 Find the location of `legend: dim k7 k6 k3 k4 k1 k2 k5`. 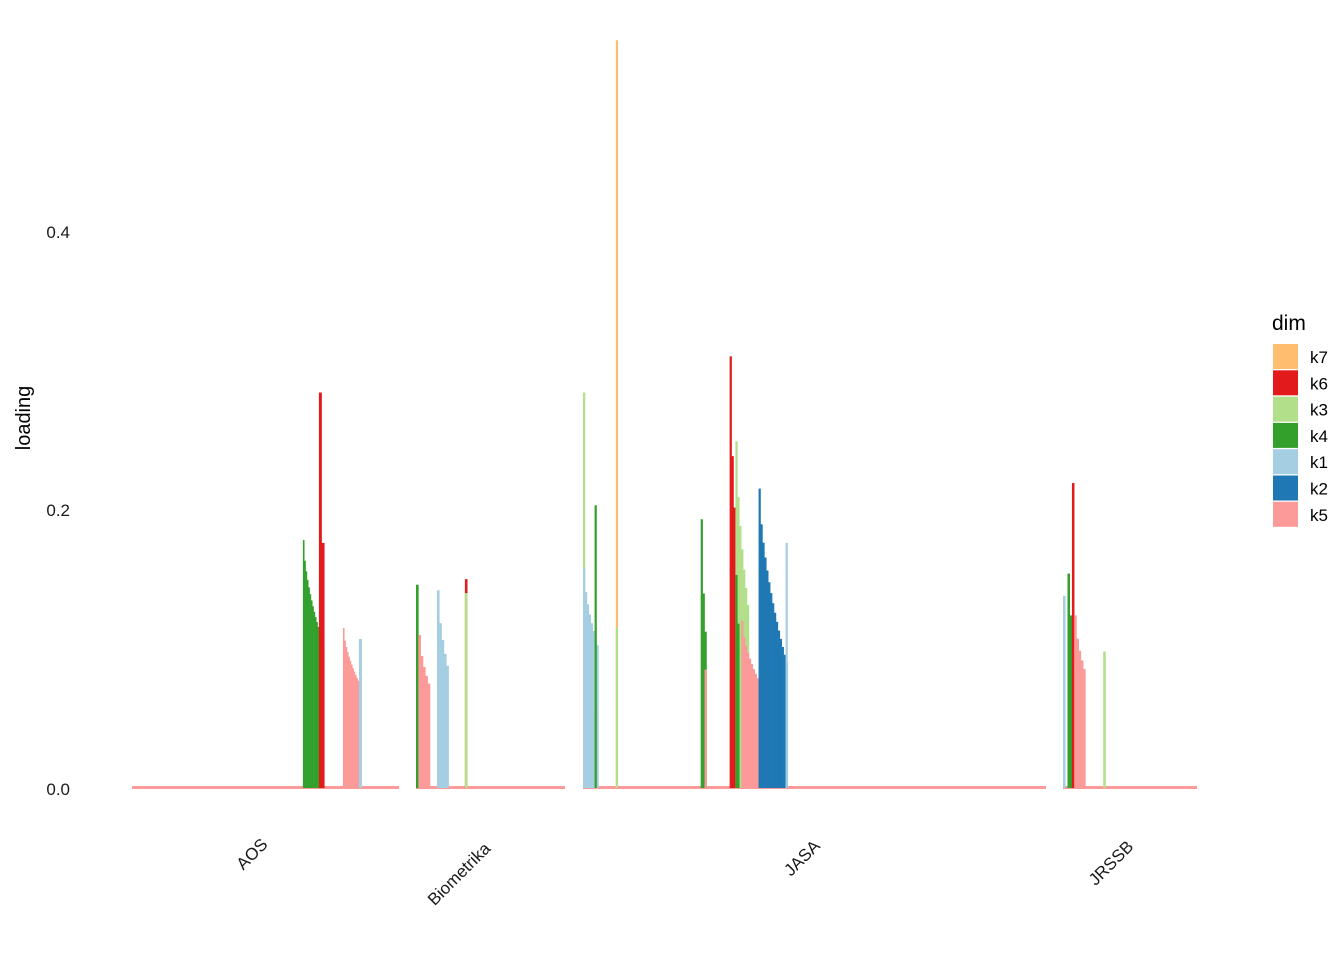

legend: dim k7 k6 k3 k4 k1 k2 k5 is located at coordinates (1300, 419).